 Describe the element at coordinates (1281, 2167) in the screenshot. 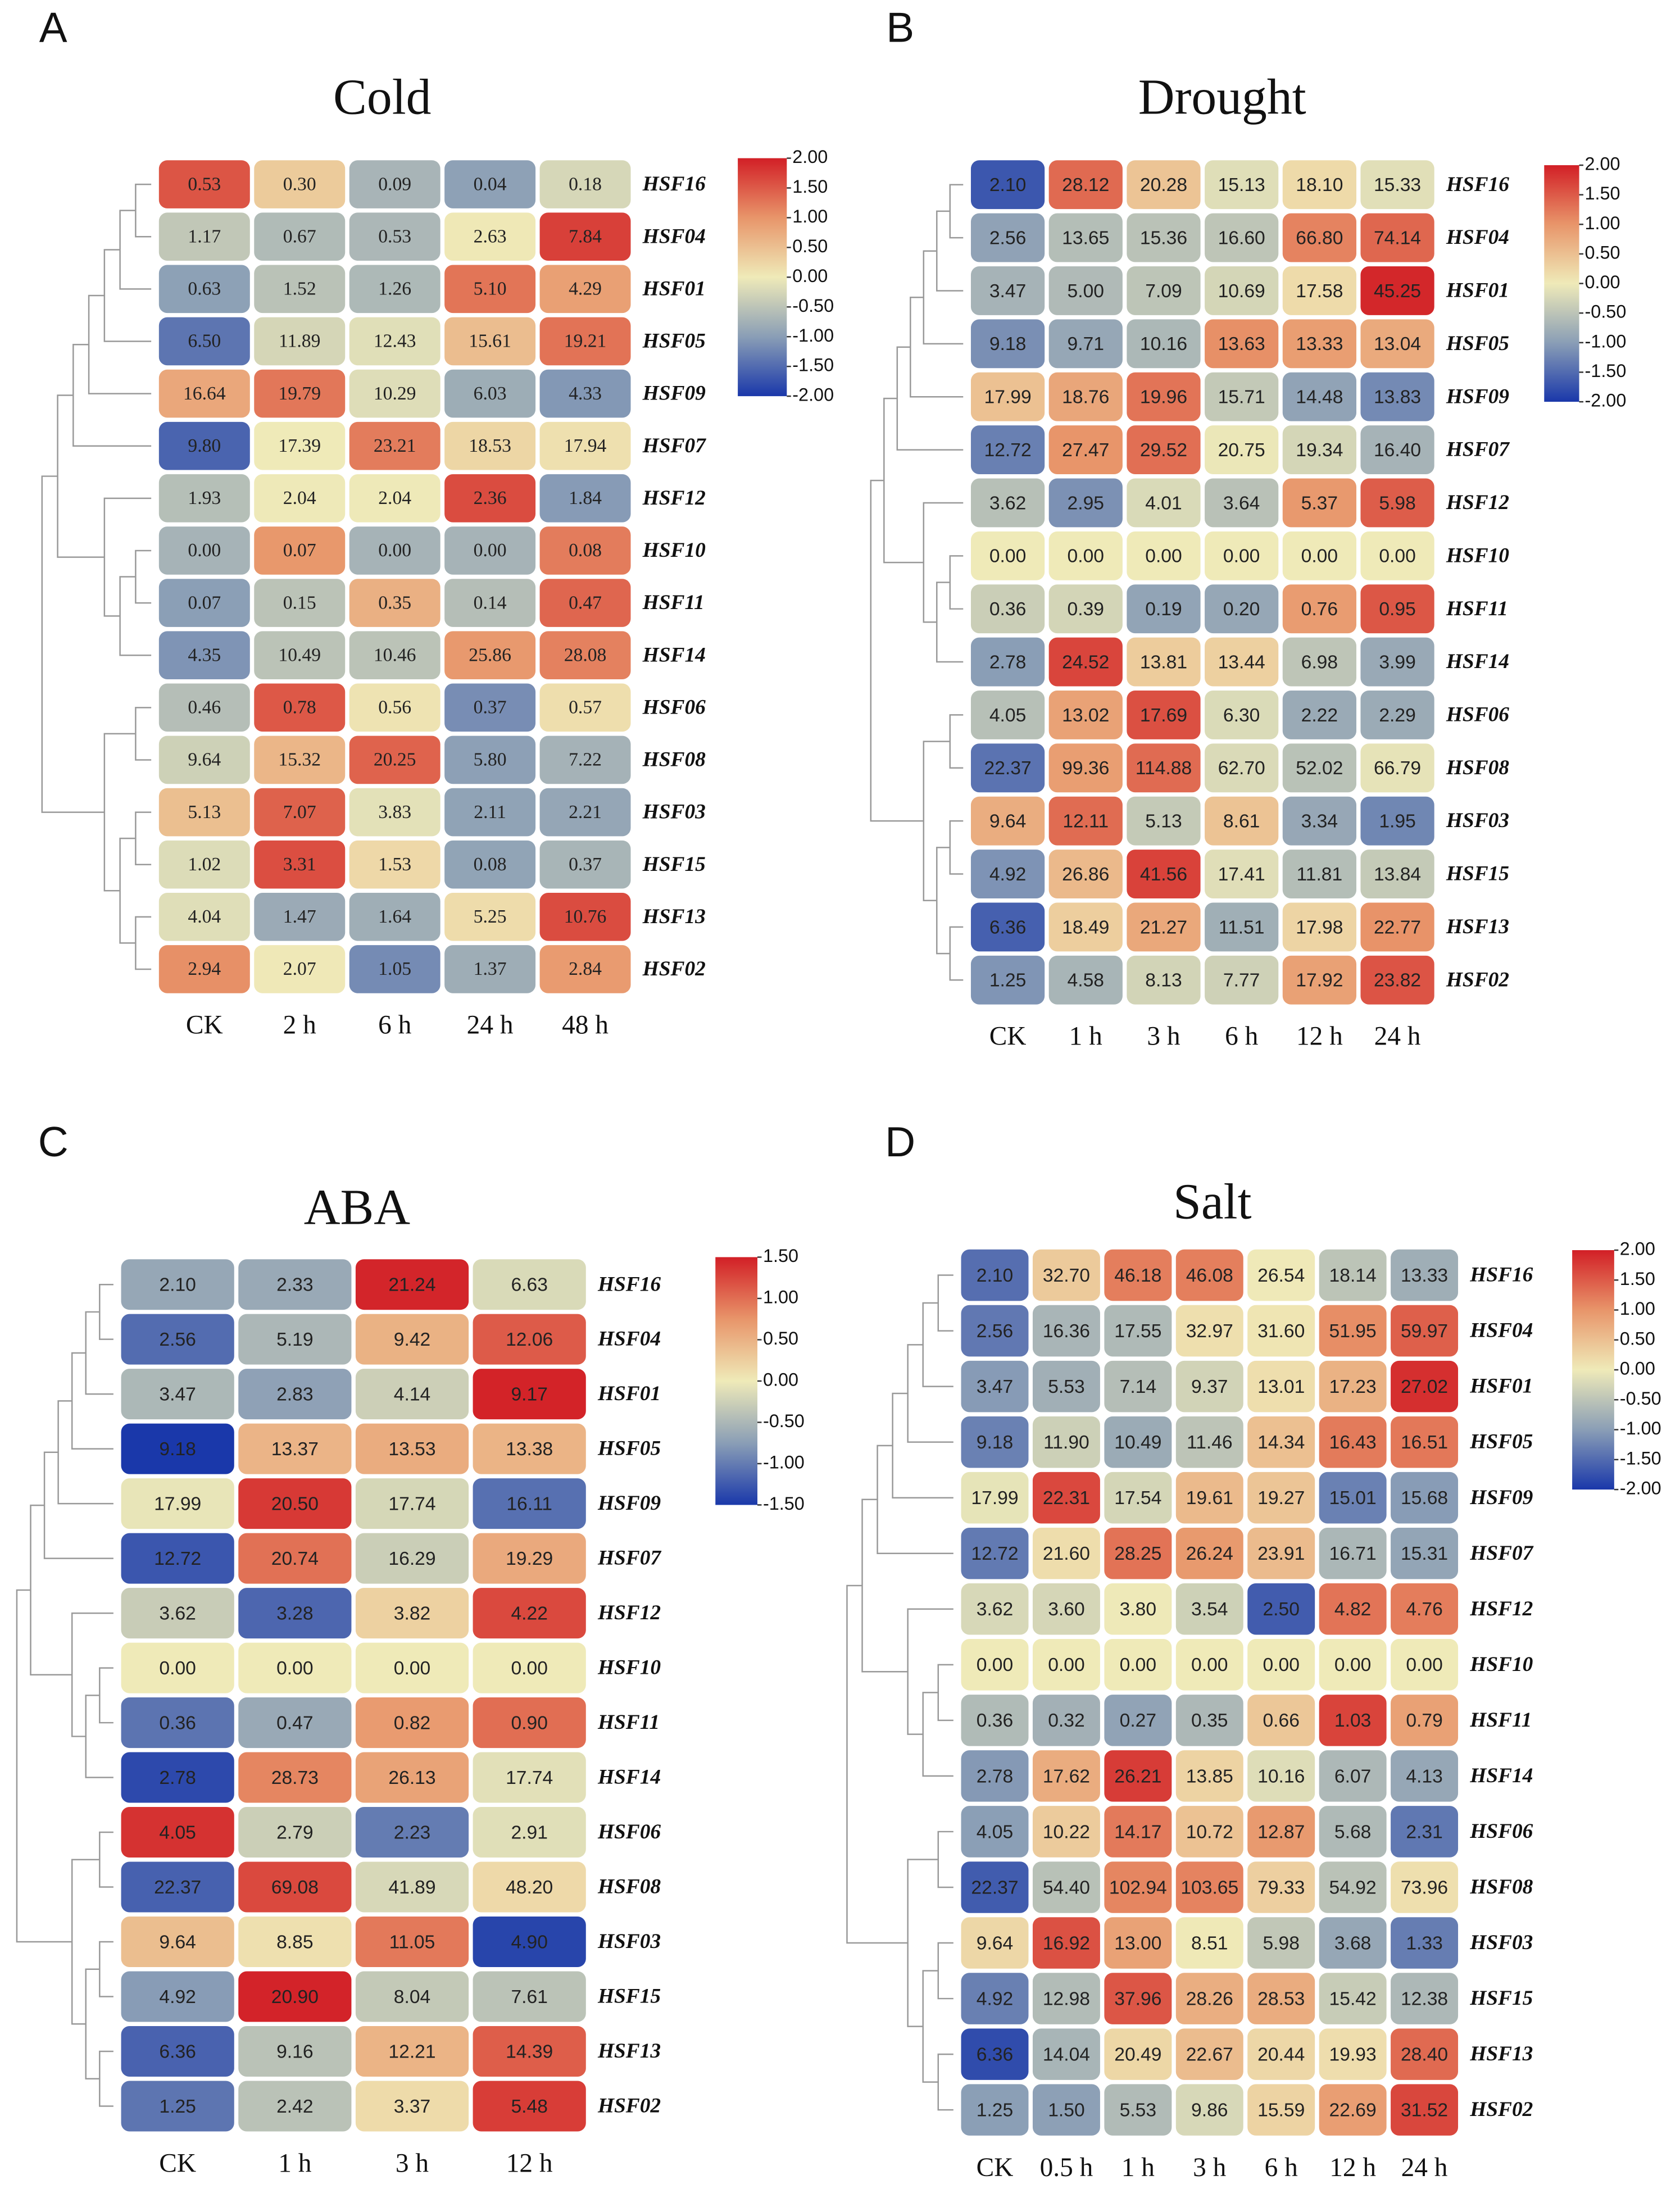

I see `x-tick-label: 6 h` at that location.